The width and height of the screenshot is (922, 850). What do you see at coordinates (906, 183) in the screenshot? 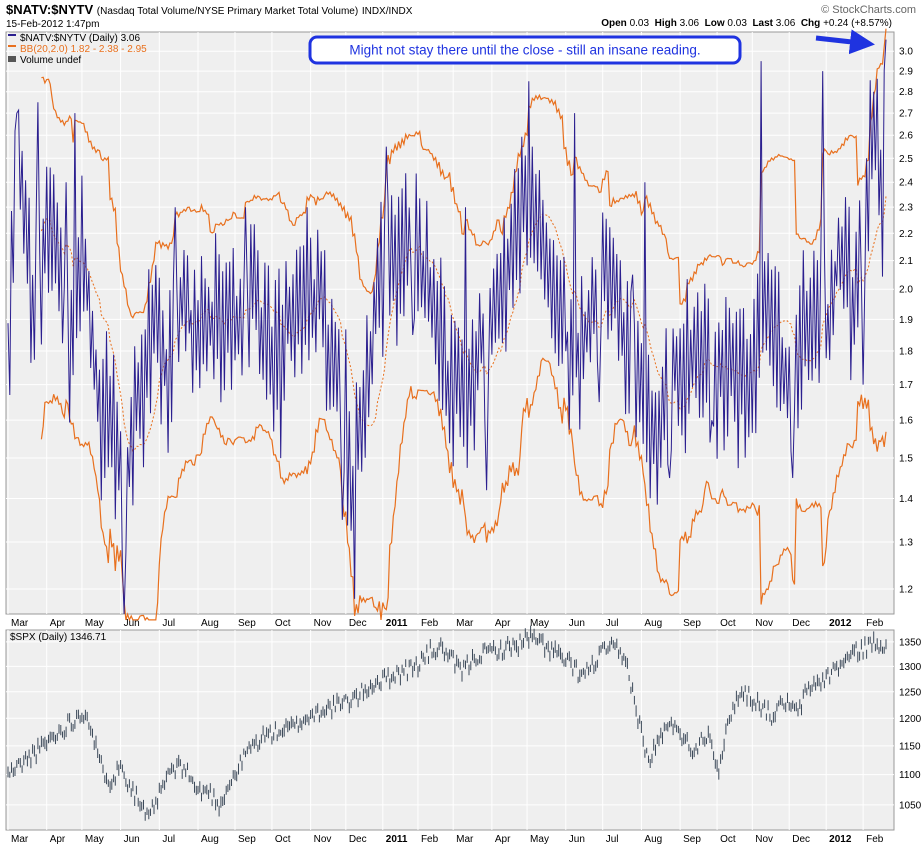
I see `ratio-y-tick-label: 2.4` at bounding box center [906, 183].